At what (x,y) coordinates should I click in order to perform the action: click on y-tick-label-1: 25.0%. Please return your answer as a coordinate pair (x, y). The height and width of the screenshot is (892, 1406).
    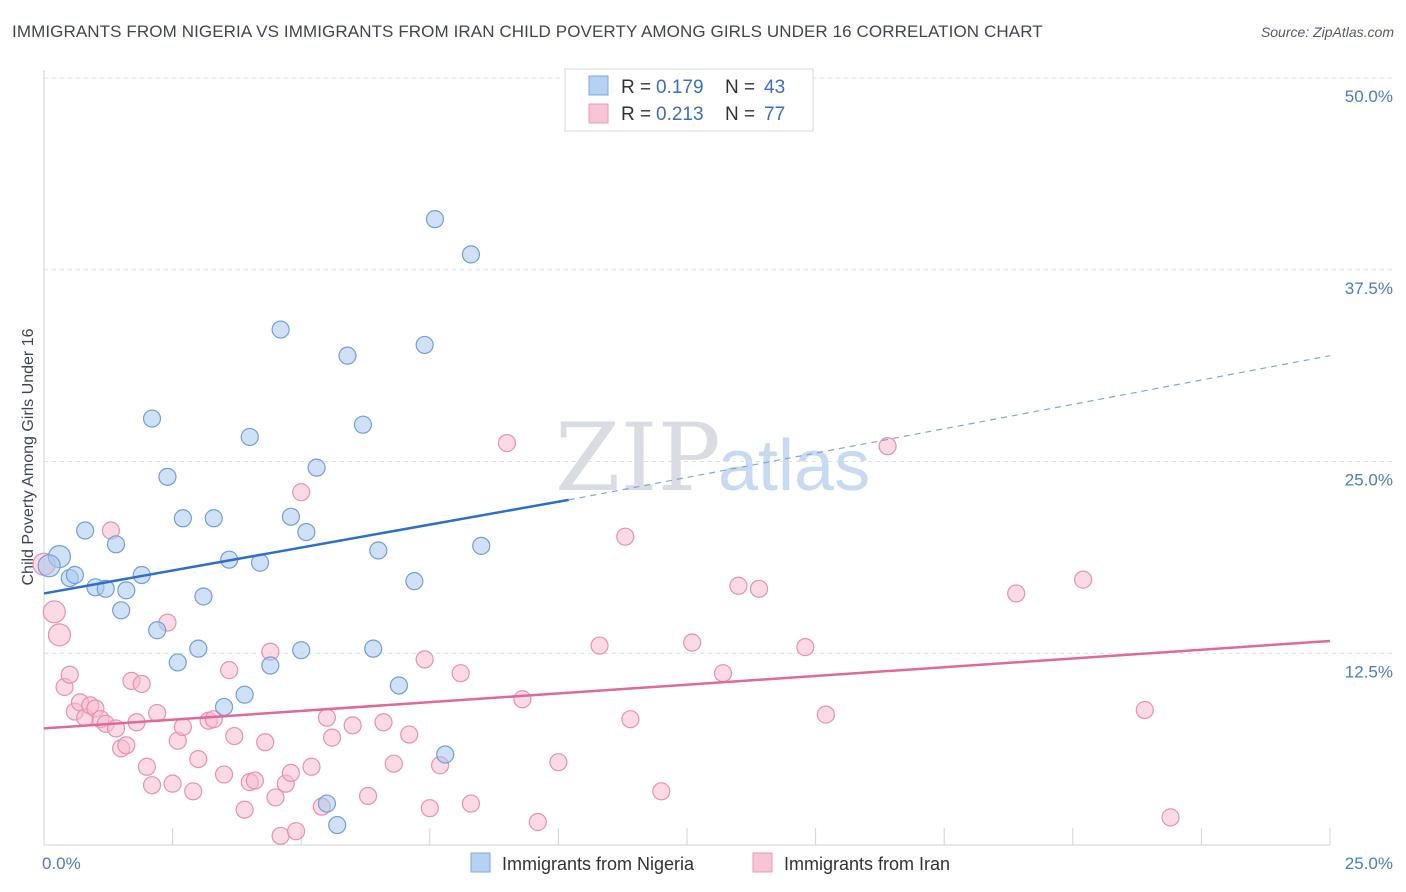
    Looking at the image, I should click on (1369, 480).